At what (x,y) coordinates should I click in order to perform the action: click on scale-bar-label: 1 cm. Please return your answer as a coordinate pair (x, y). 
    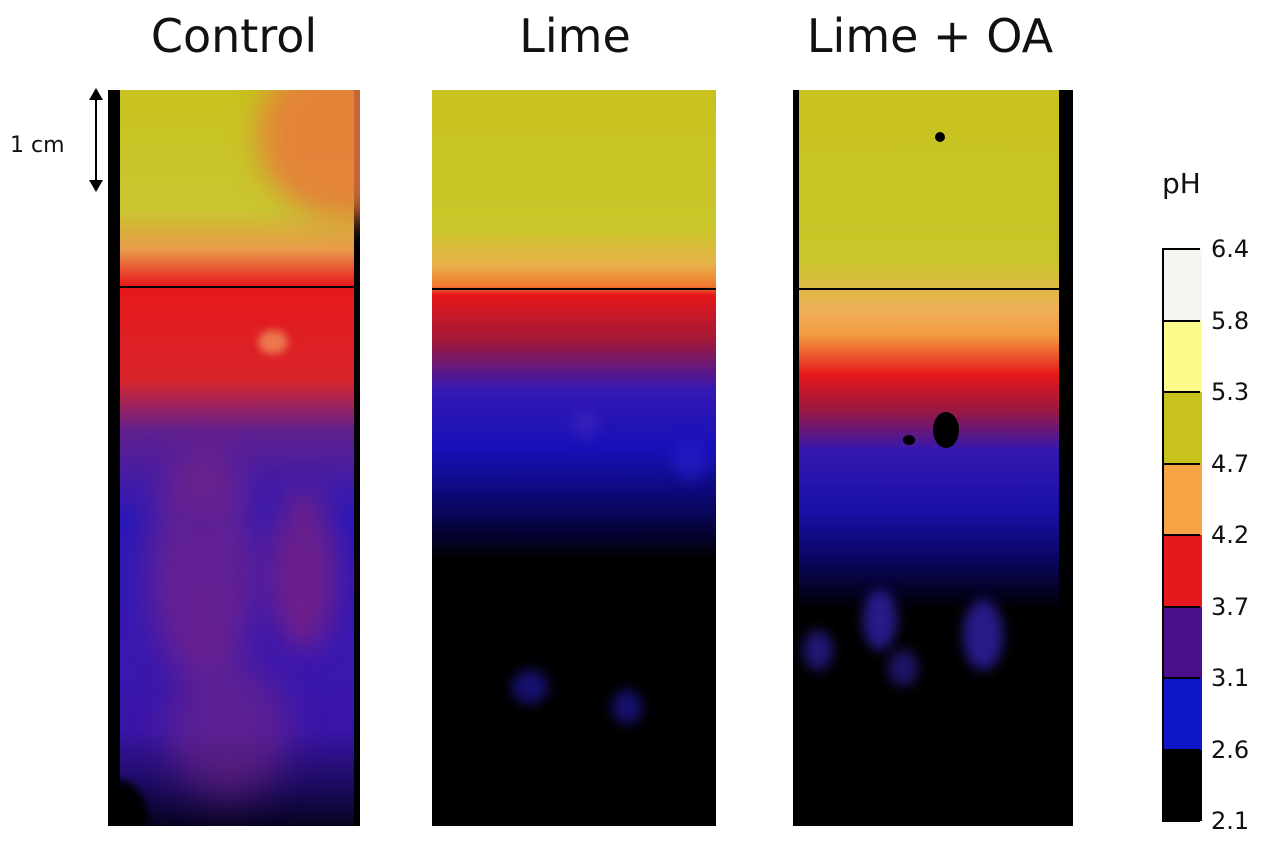
    Looking at the image, I should click on (37, 145).